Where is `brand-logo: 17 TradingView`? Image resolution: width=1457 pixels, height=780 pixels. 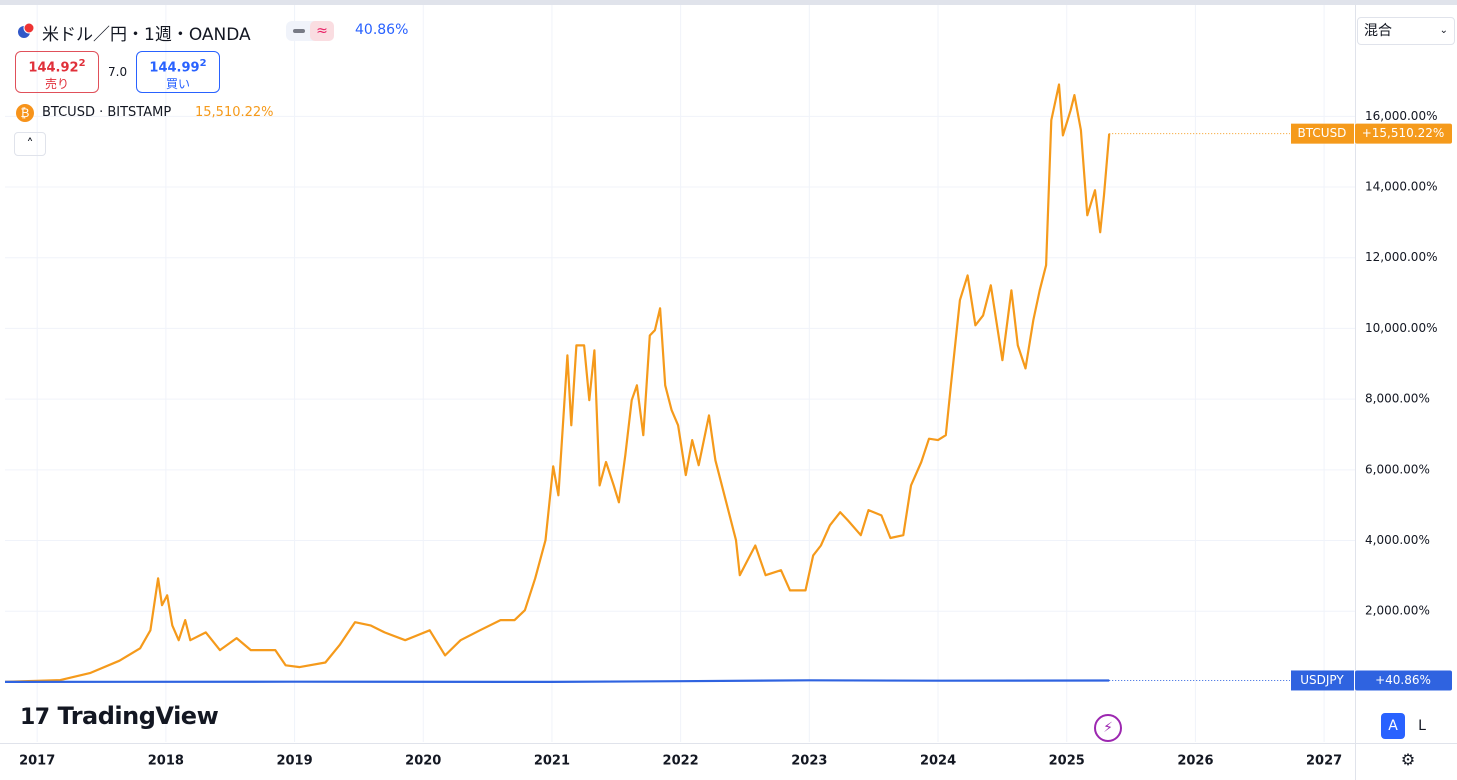
brand-logo: 17 TradingView is located at coordinates (119, 716).